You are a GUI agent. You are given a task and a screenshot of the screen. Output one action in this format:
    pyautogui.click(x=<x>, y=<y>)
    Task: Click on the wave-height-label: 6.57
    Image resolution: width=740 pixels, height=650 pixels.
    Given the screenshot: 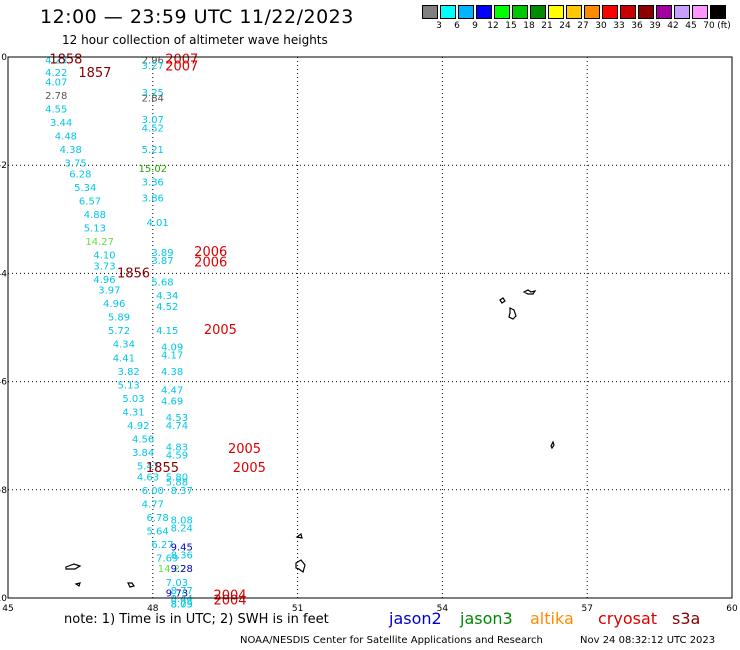 What is the action you would take?
    pyautogui.click(x=90, y=201)
    